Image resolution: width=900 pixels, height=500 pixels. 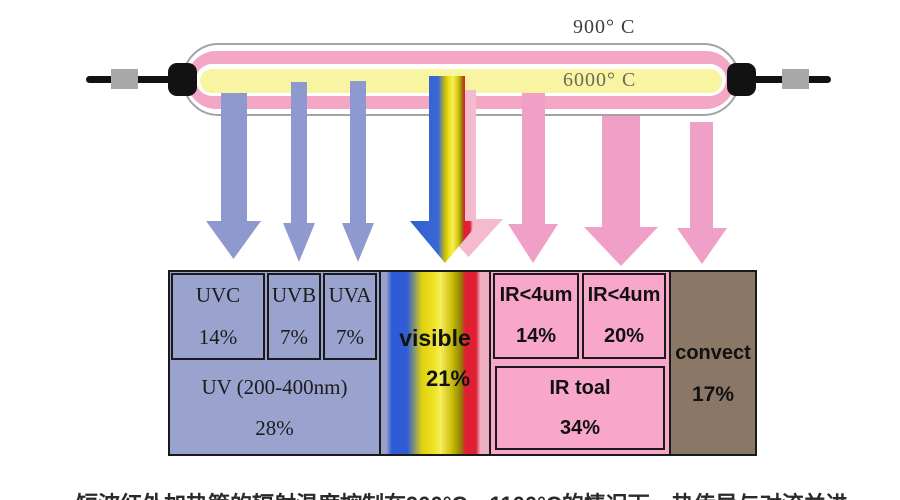 I want to click on uvc-label: UVC, so click(x=218, y=295).